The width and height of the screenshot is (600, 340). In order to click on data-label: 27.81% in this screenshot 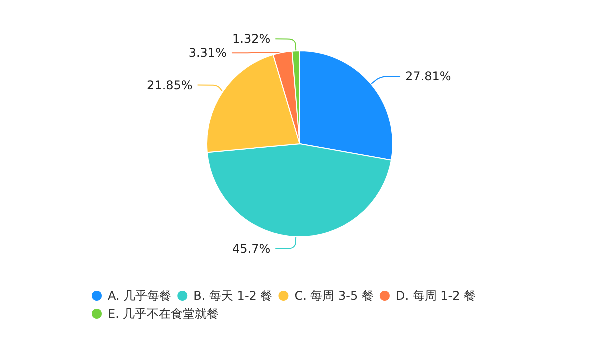, I will do `click(429, 77)`.